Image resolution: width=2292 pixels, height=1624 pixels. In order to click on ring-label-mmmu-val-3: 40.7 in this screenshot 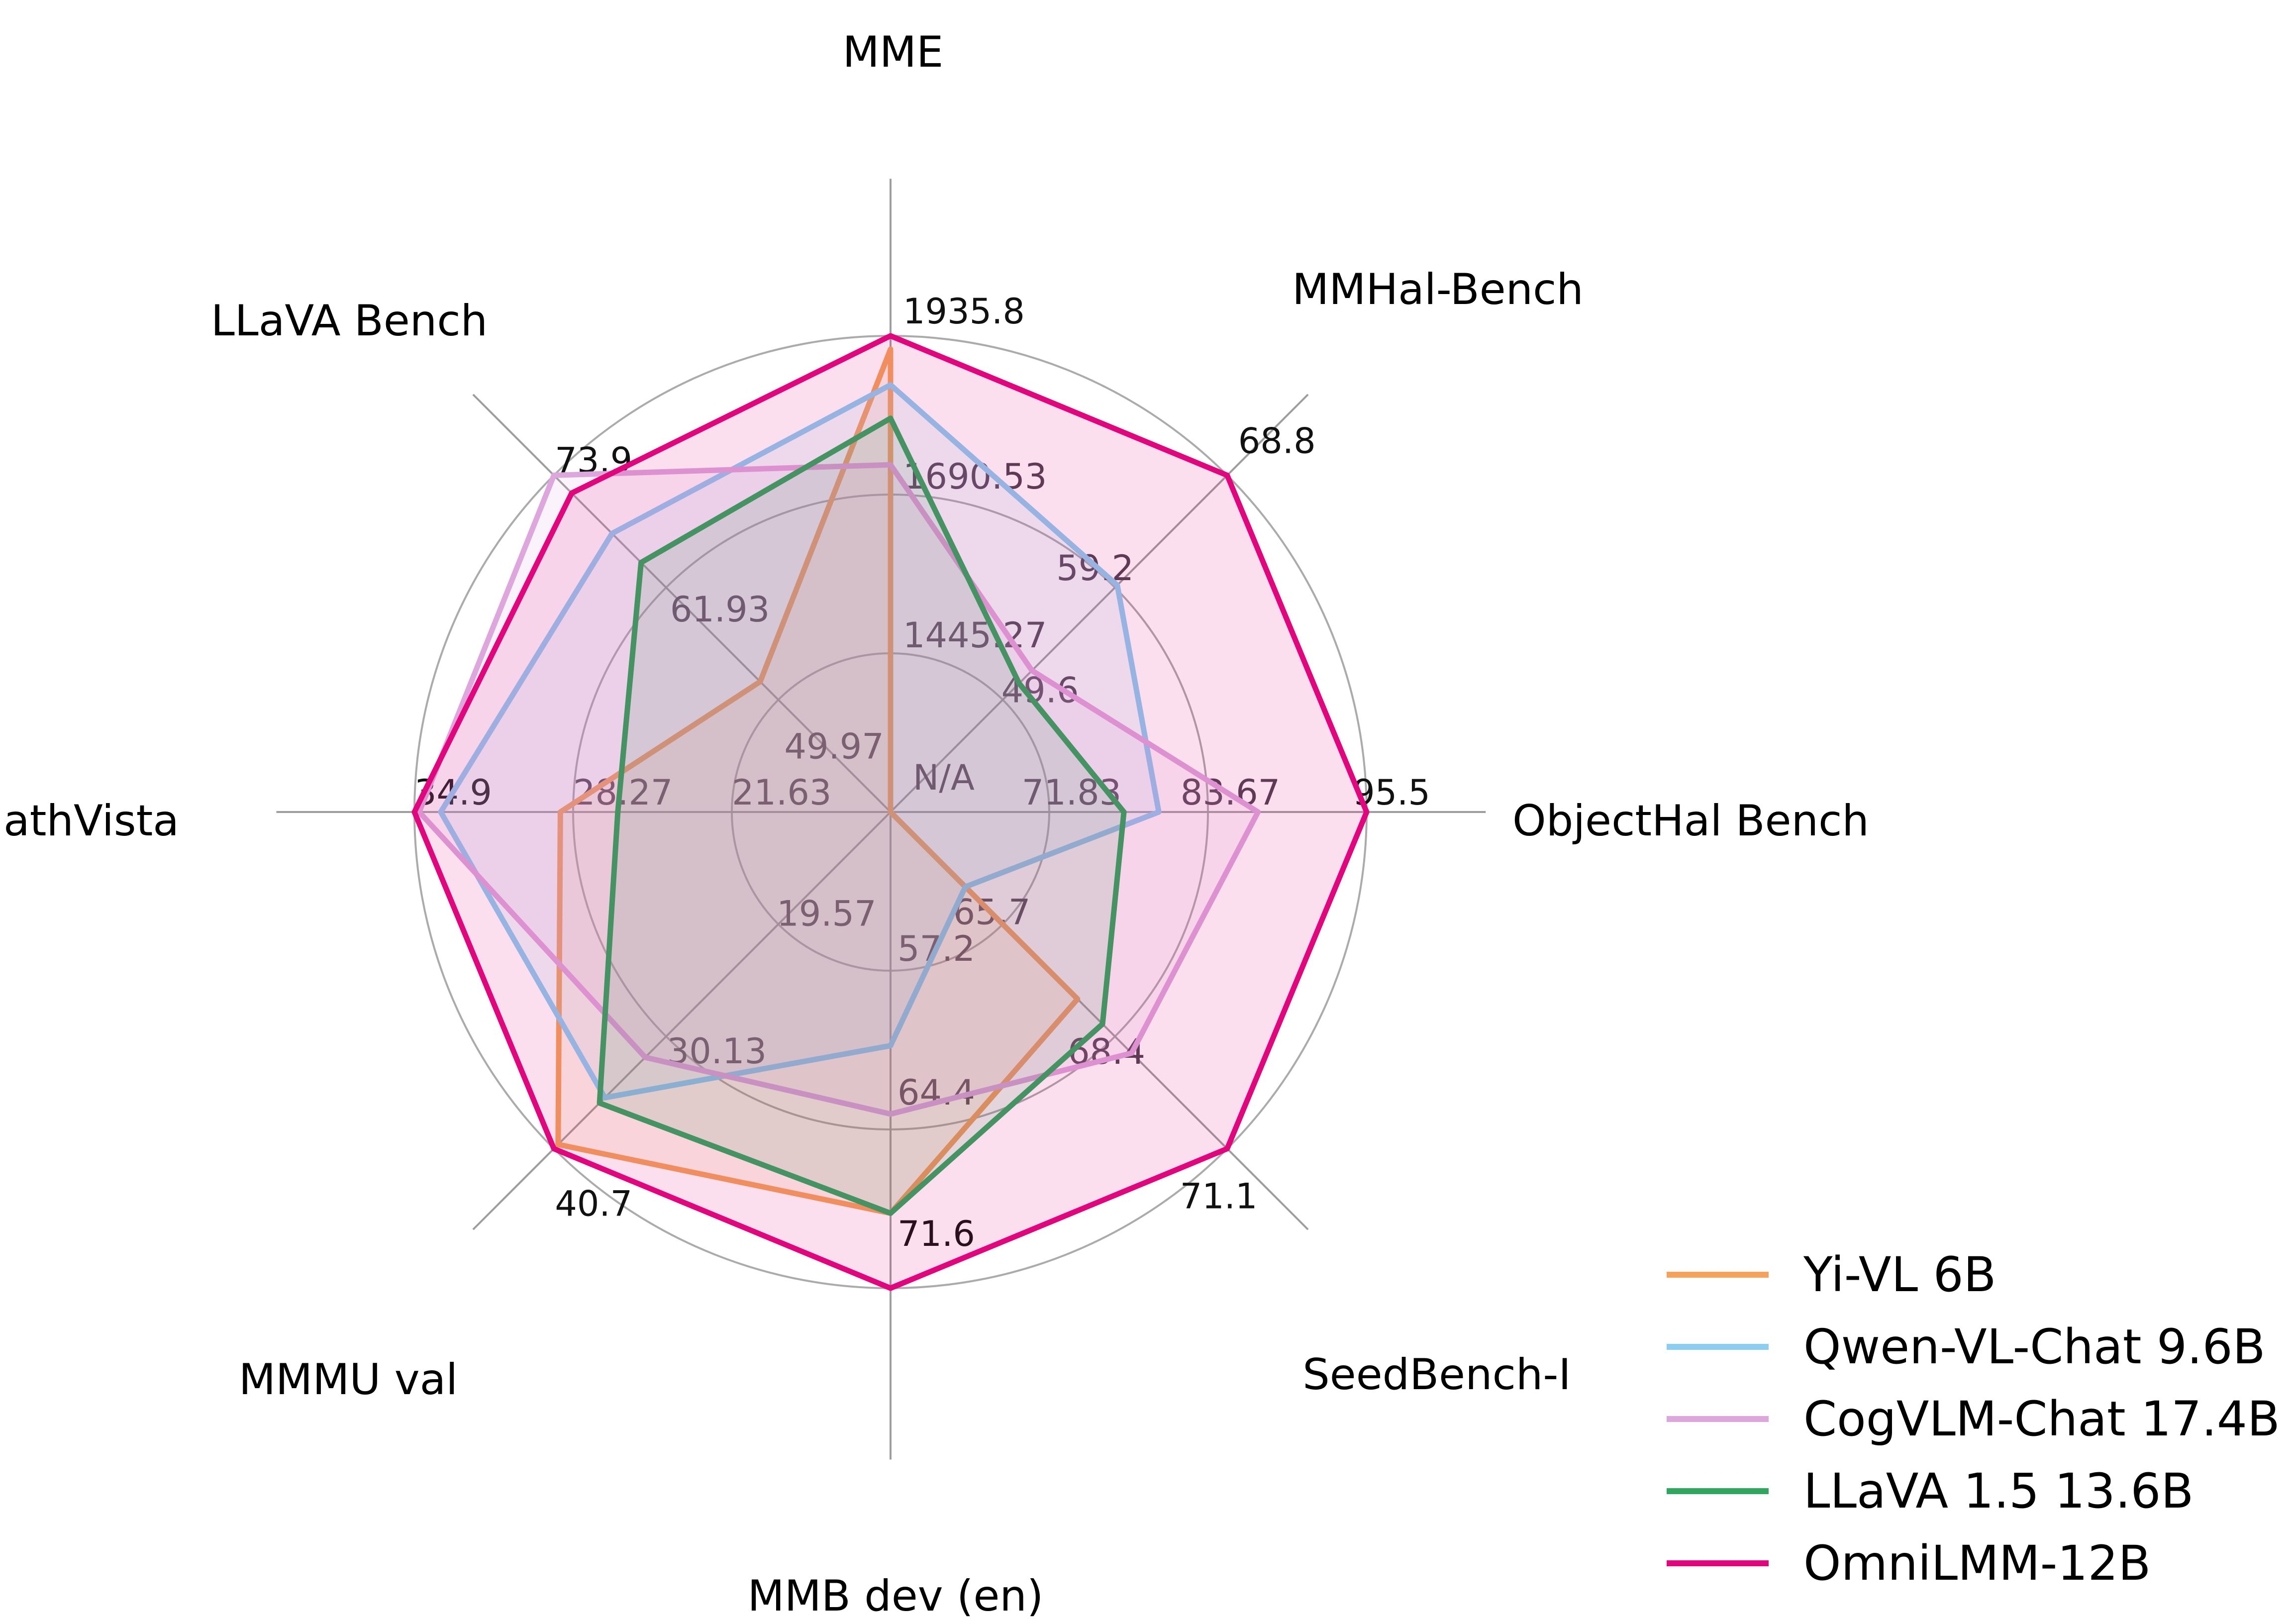, I will do `click(593, 1204)`.